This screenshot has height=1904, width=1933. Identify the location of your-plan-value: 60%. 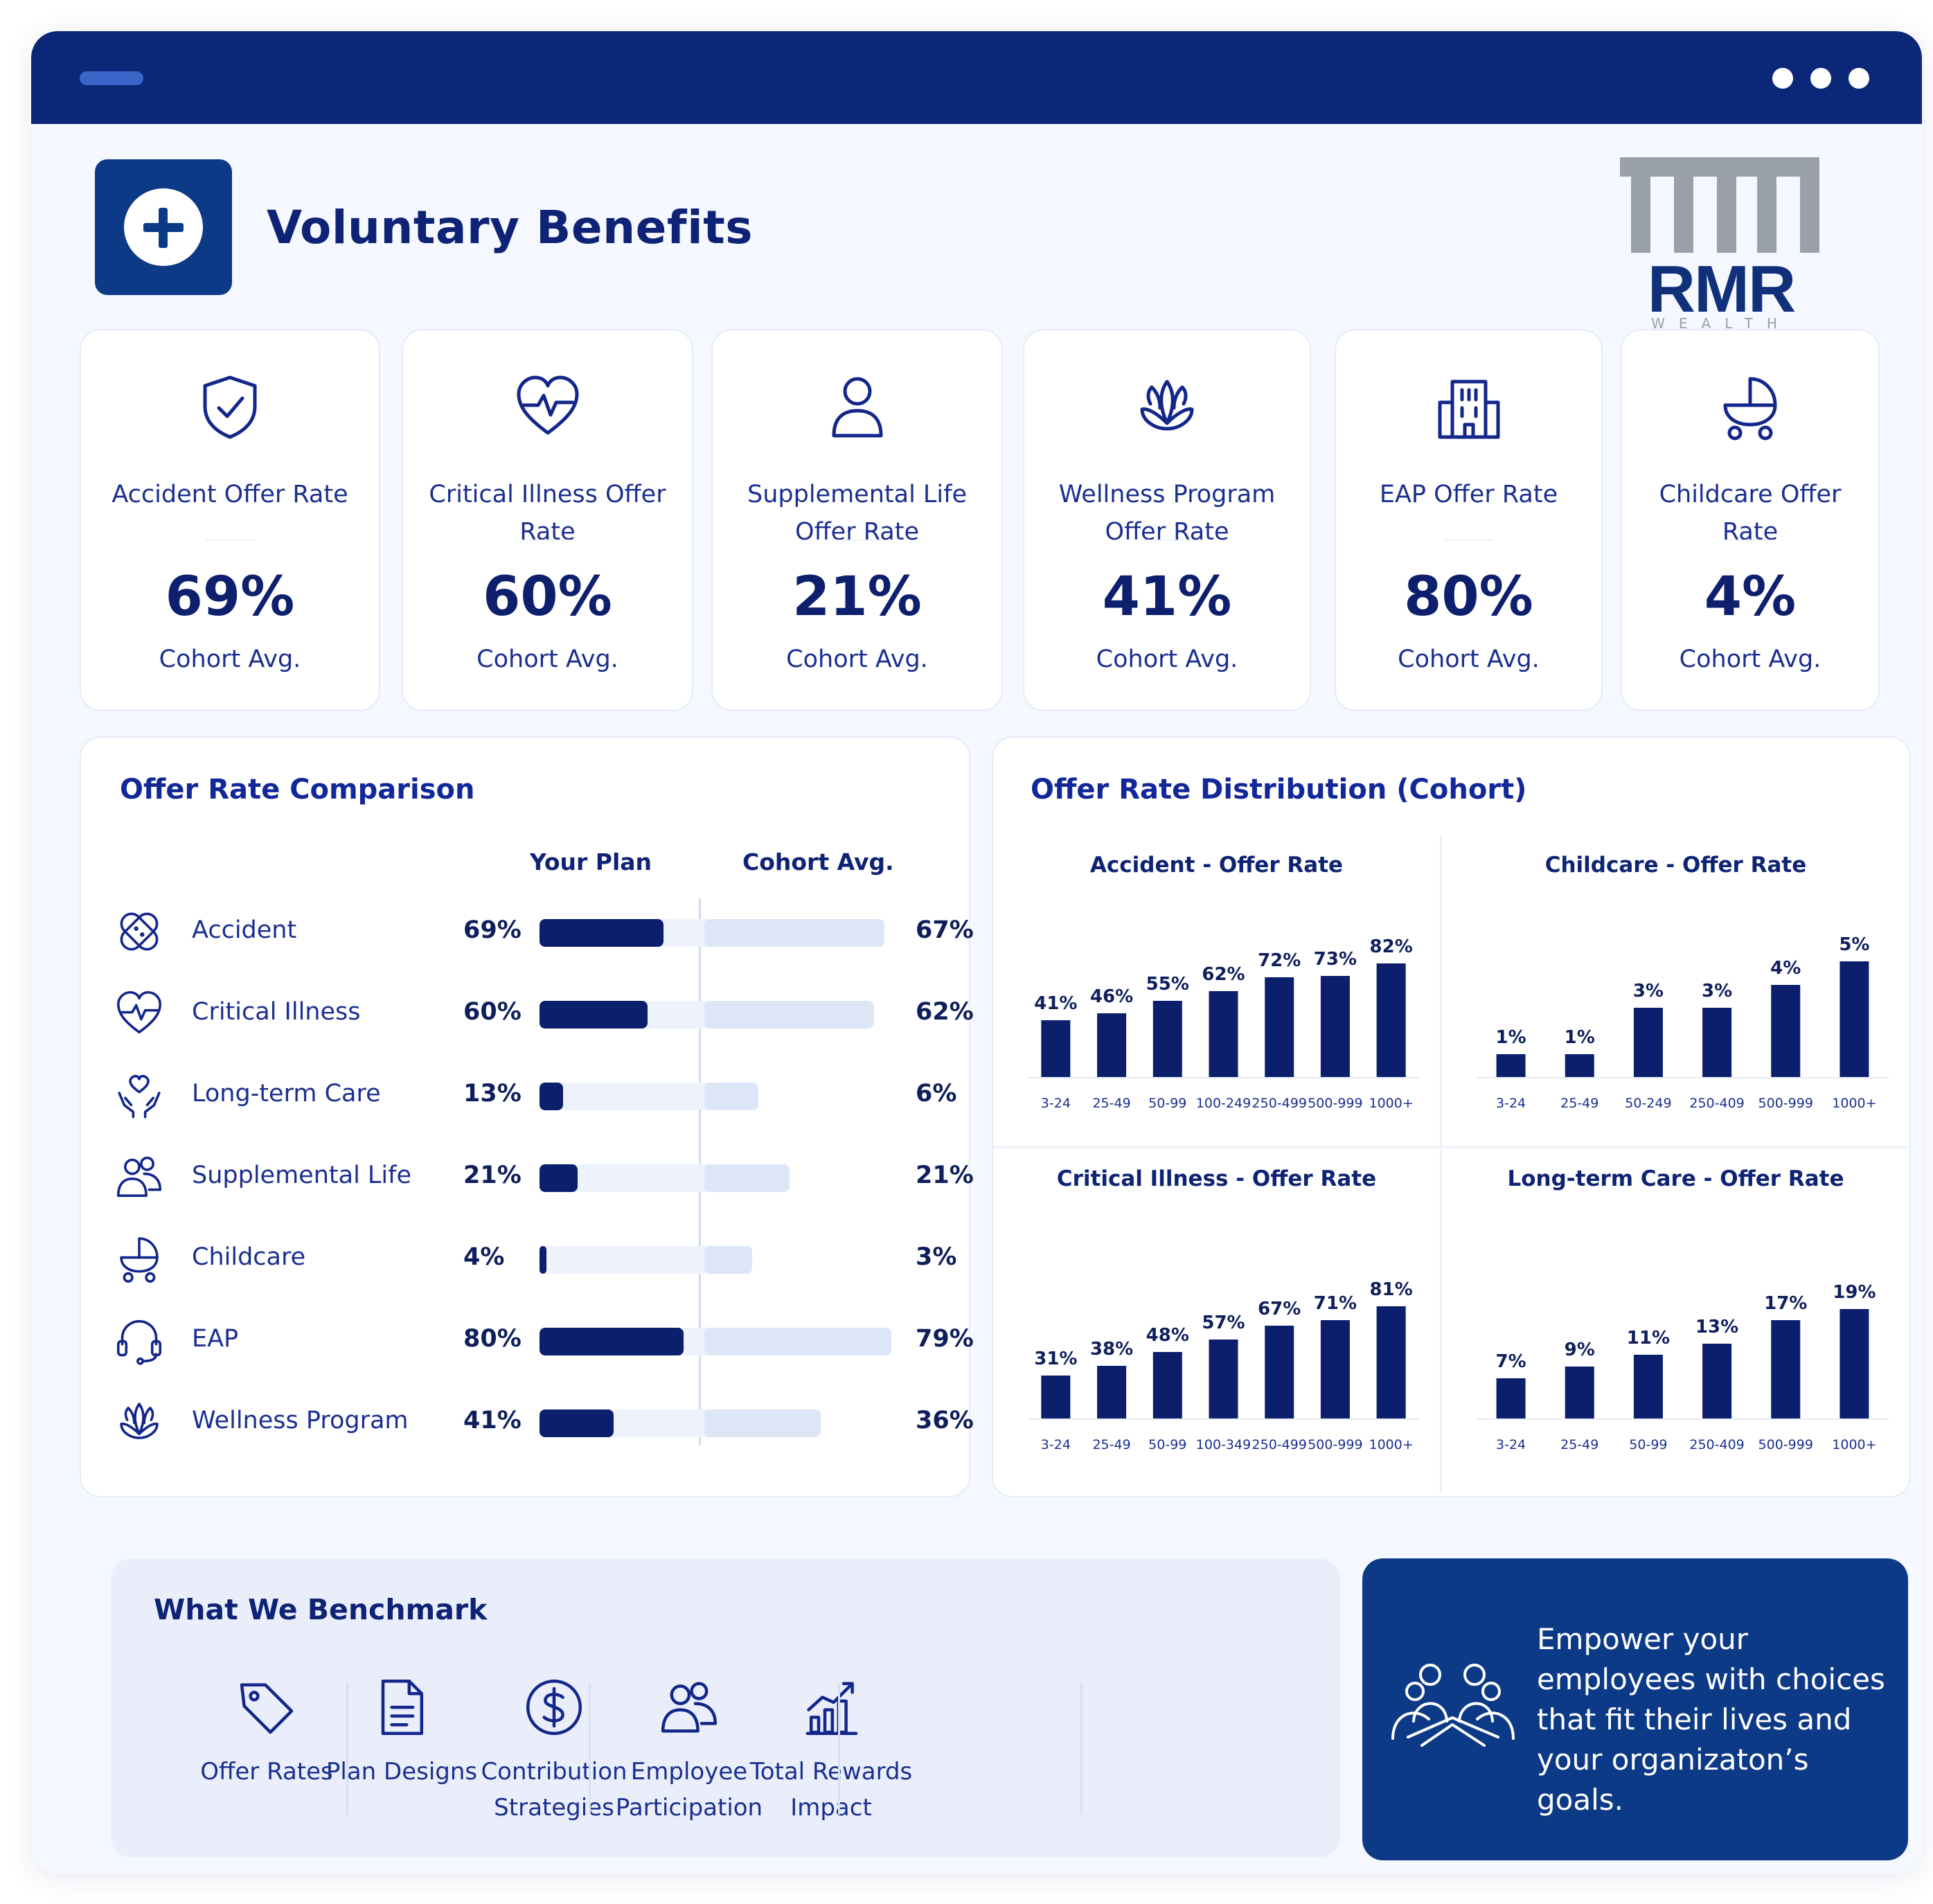
(492, 1012).